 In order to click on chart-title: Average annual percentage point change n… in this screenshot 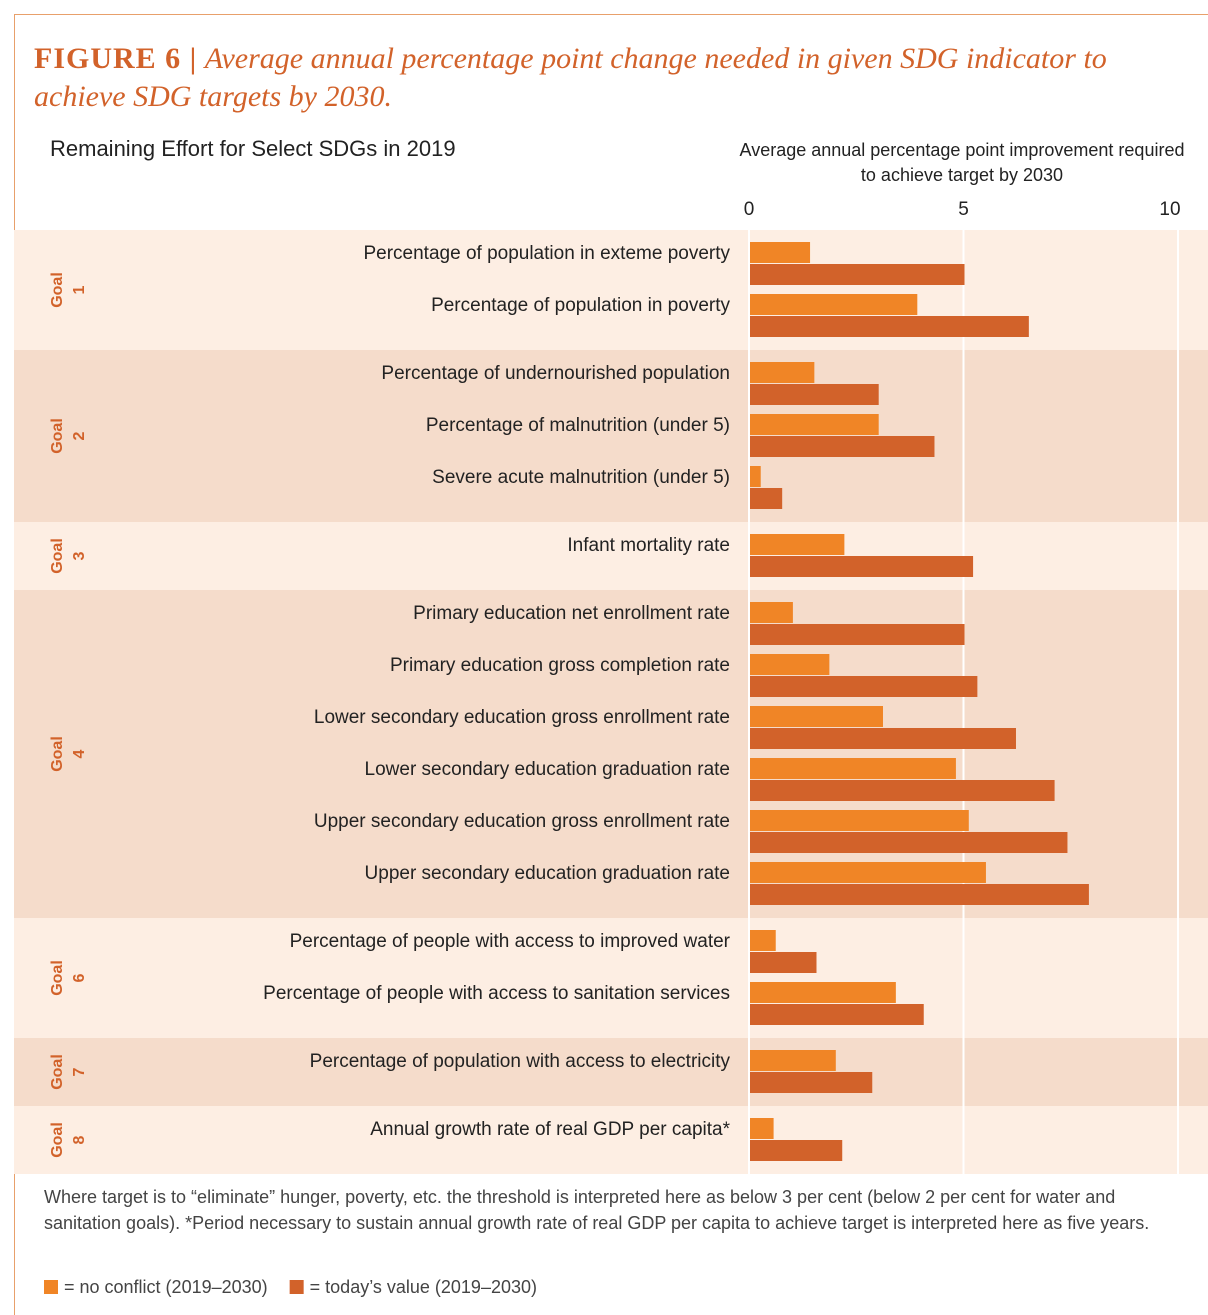, I will do `click(570, 77)`.